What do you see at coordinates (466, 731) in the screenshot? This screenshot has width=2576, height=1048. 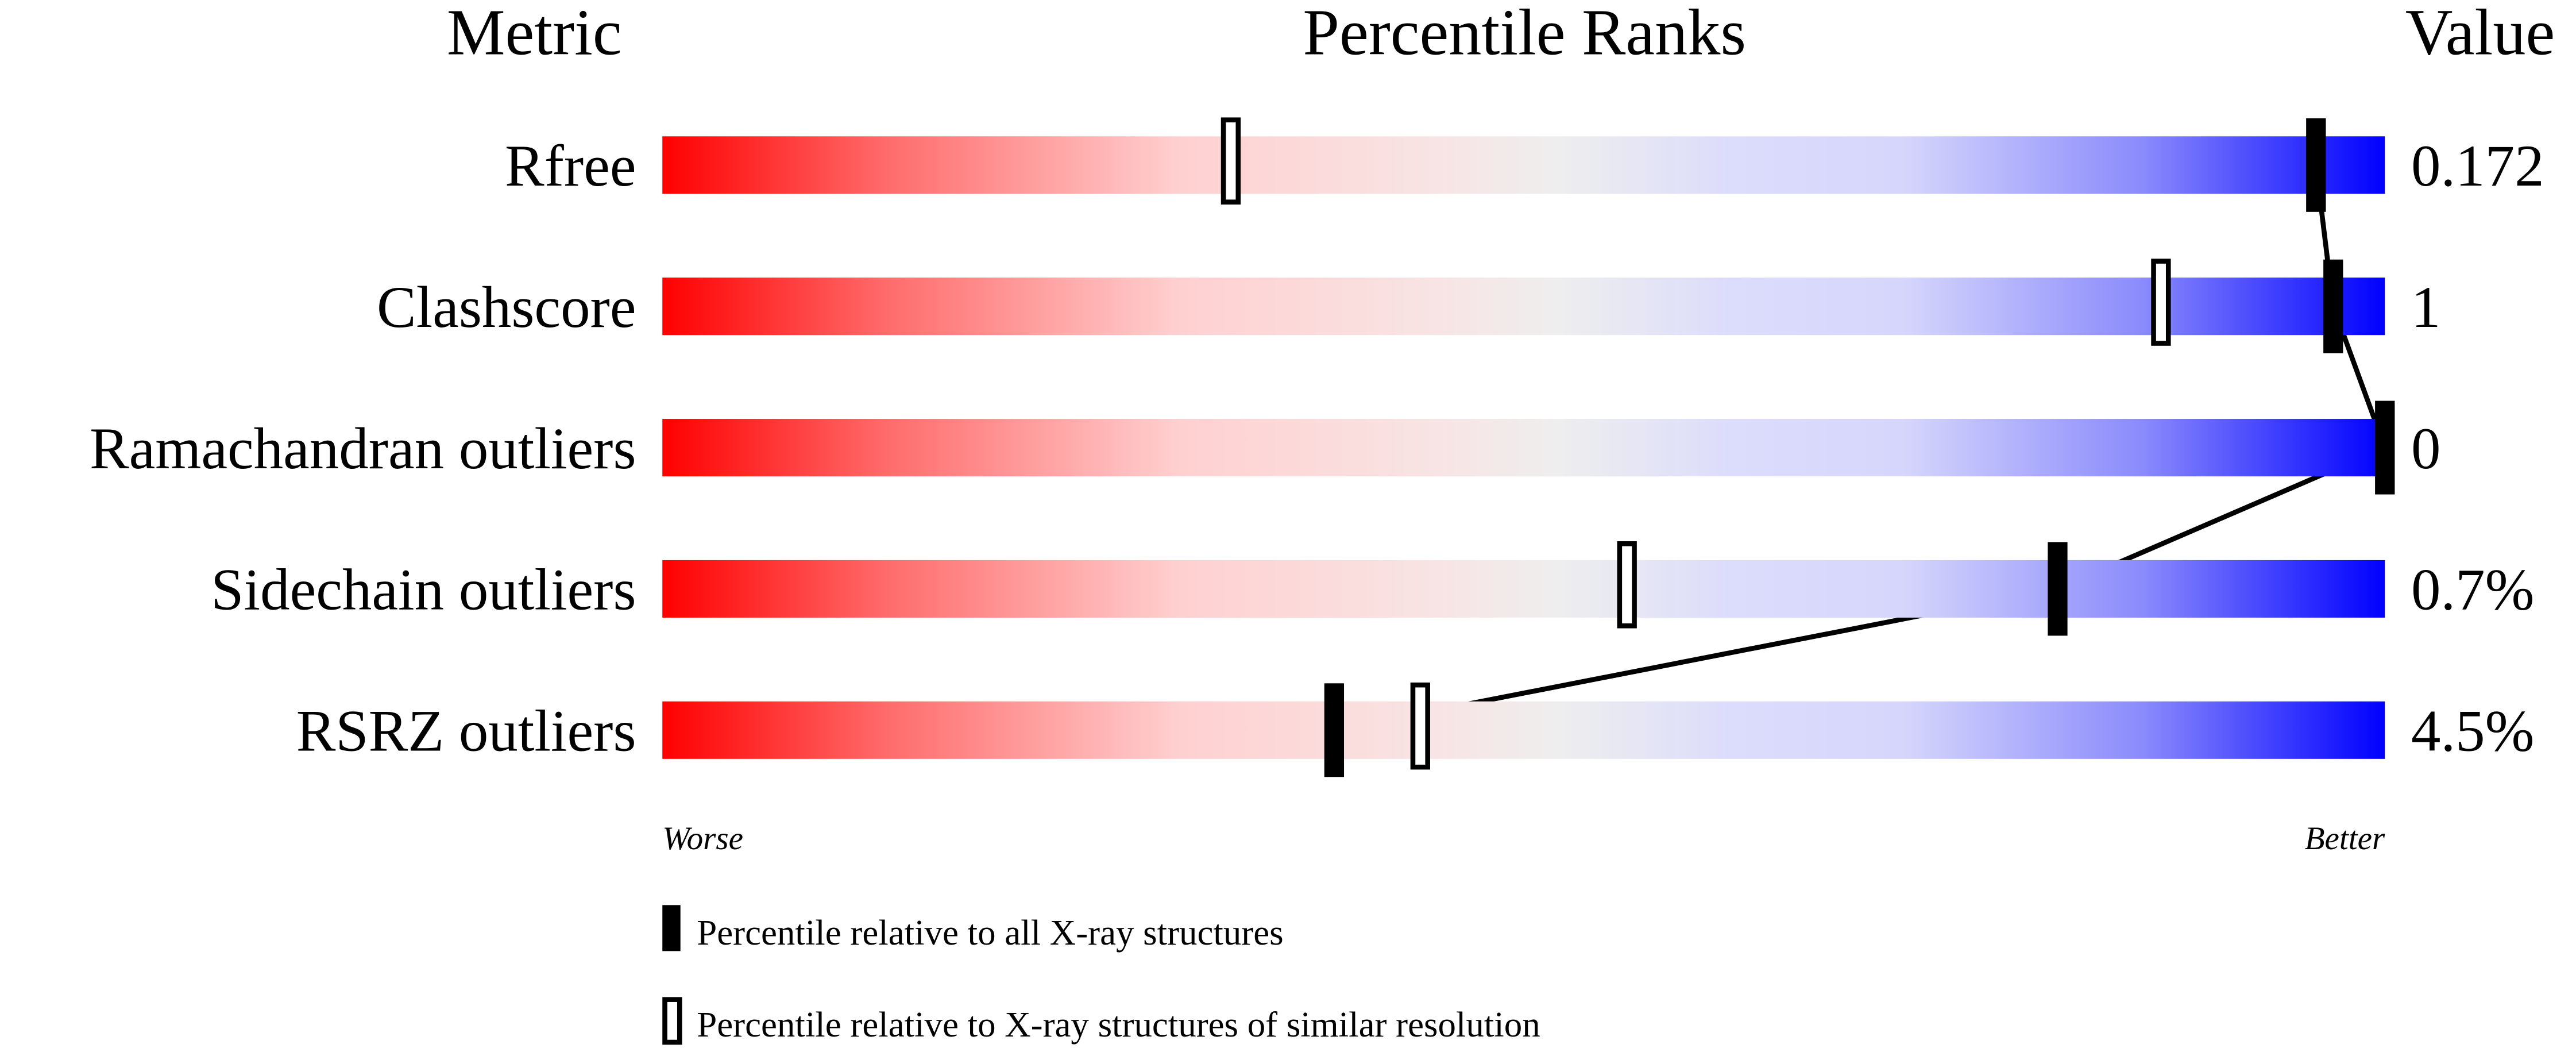 I see `metric-label: RSRZ outliers` at bounding box center [466, 731].